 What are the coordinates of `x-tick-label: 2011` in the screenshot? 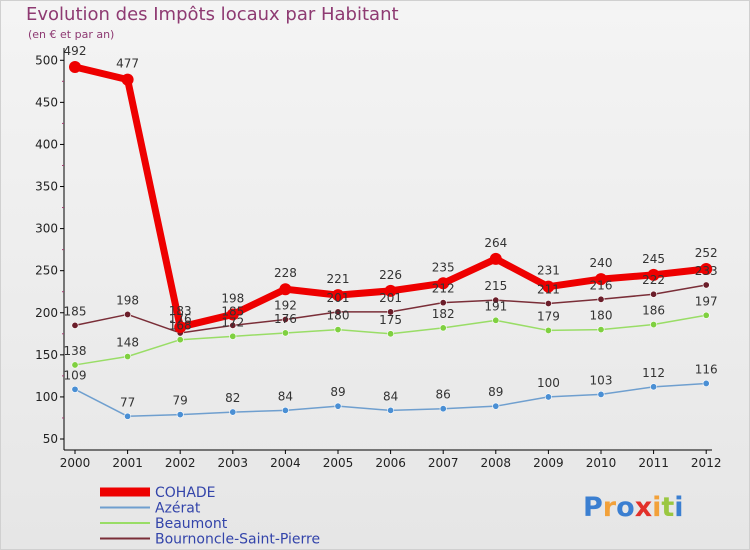 It's located at (653, 463).